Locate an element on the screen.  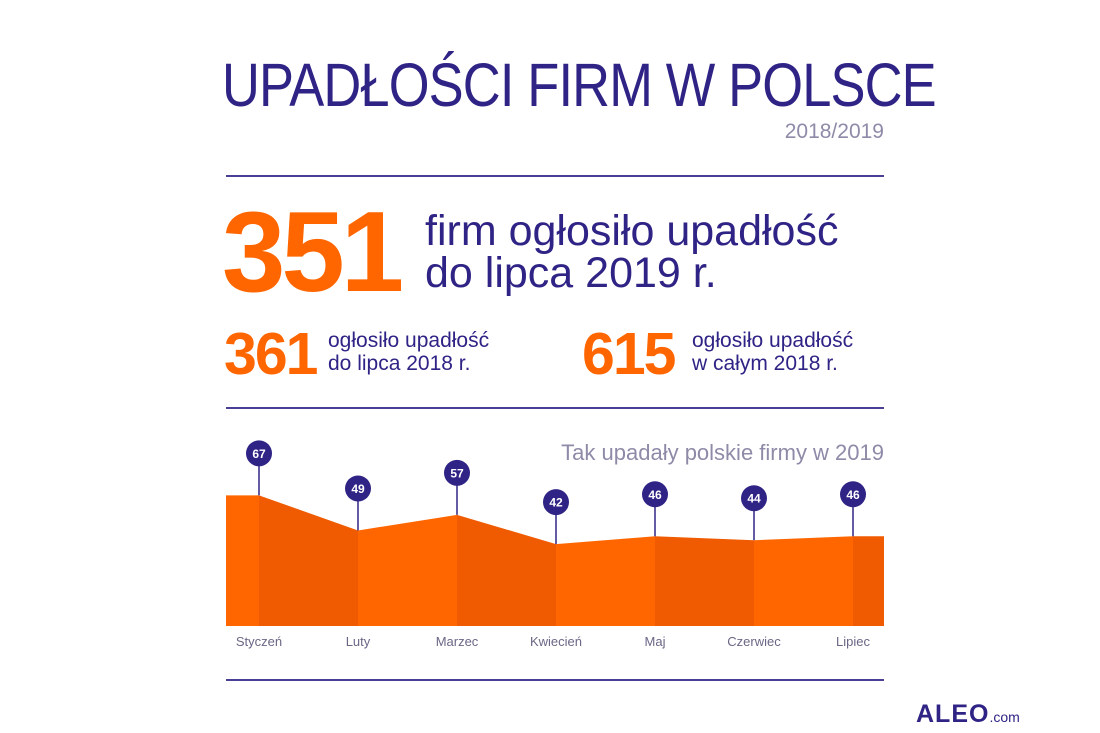
data-label: 44 is located at coordinates (754, 499).